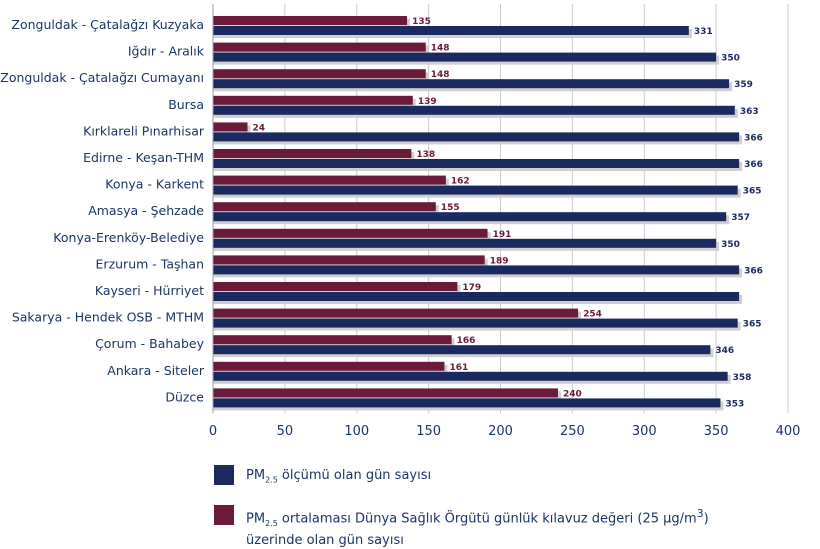 This screenshot has height=549, width=820. Describe the element at coordinates (421, 22) in the screenshot. I see `data-label-exceed: 135` at that location.